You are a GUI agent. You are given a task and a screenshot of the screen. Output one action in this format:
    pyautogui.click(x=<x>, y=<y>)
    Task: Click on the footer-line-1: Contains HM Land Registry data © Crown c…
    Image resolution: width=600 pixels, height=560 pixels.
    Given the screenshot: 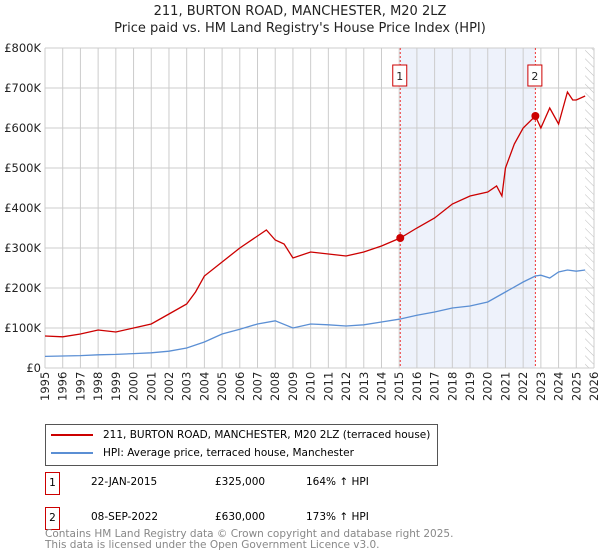 What is the action you would take?
    pyautogui.click(x=249, y=534)
    